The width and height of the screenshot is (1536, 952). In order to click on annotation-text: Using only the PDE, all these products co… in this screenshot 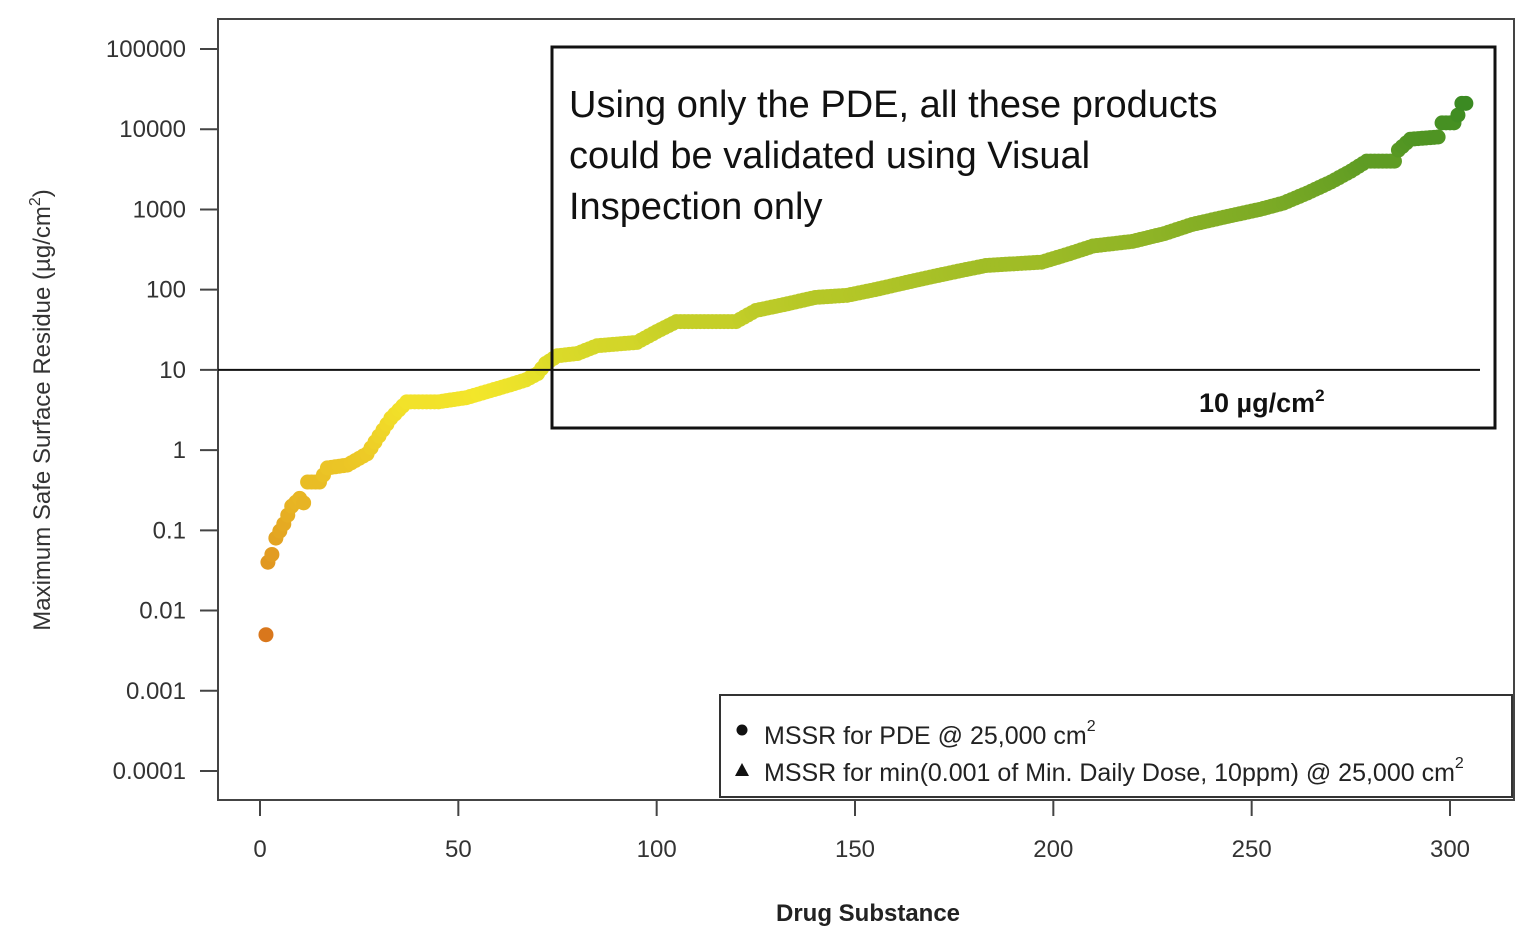, I will do `click(893, 156)`.